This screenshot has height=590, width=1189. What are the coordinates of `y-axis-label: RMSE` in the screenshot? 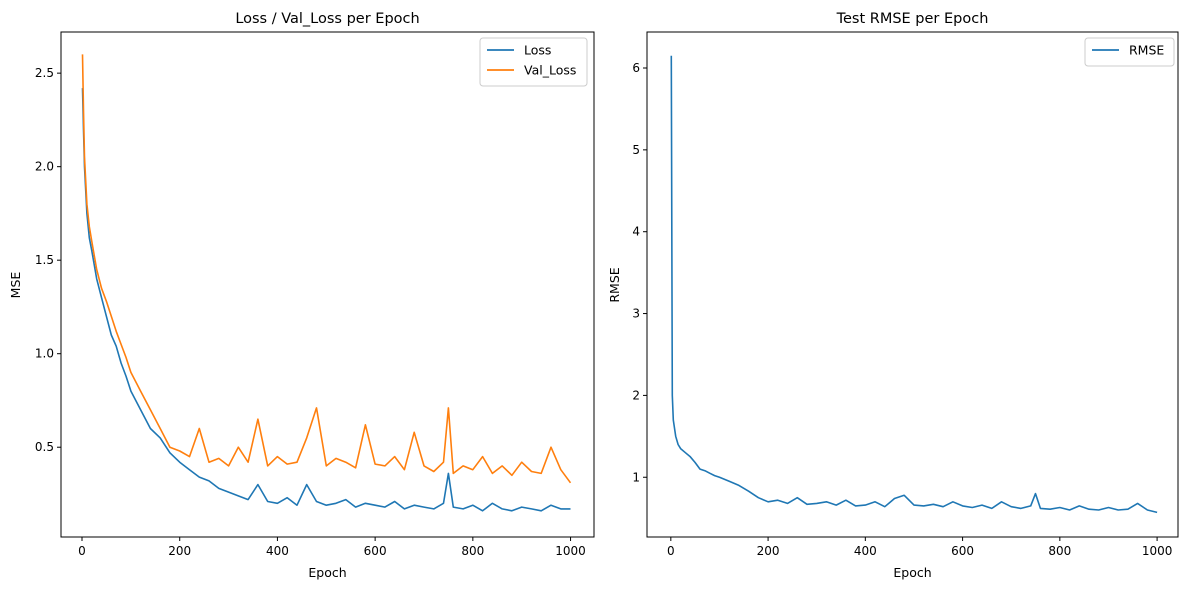 It's located at (614, 284).